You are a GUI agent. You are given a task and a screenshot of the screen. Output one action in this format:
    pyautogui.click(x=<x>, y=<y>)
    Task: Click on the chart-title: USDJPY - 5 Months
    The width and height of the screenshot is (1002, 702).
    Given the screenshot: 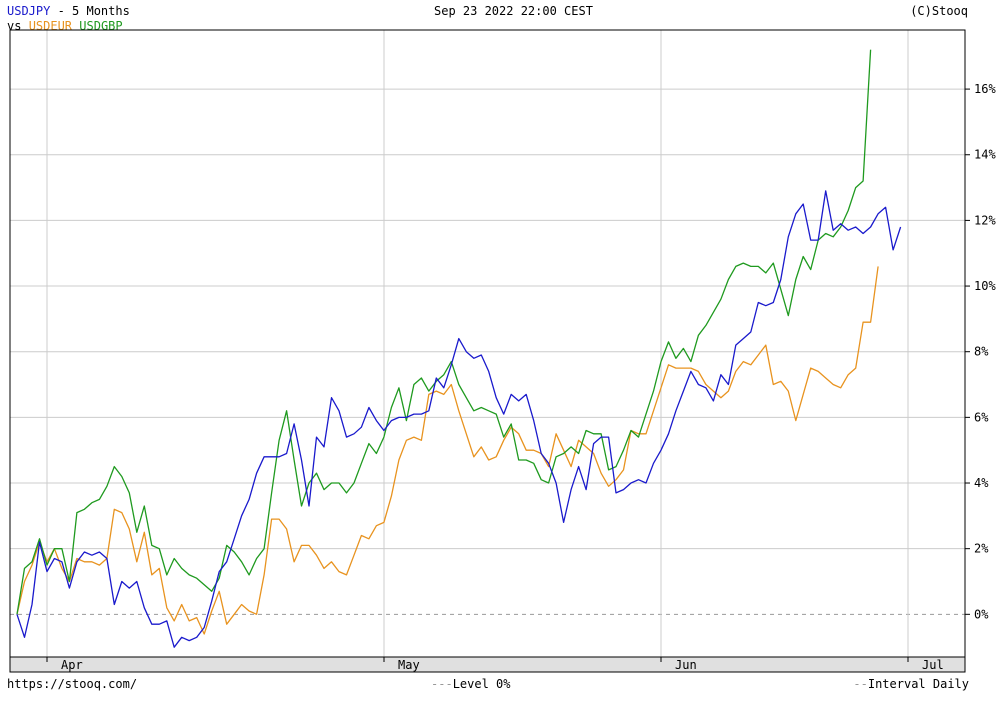 What is the action you would take?
    pyautogui.click(x=68, y=11)
    